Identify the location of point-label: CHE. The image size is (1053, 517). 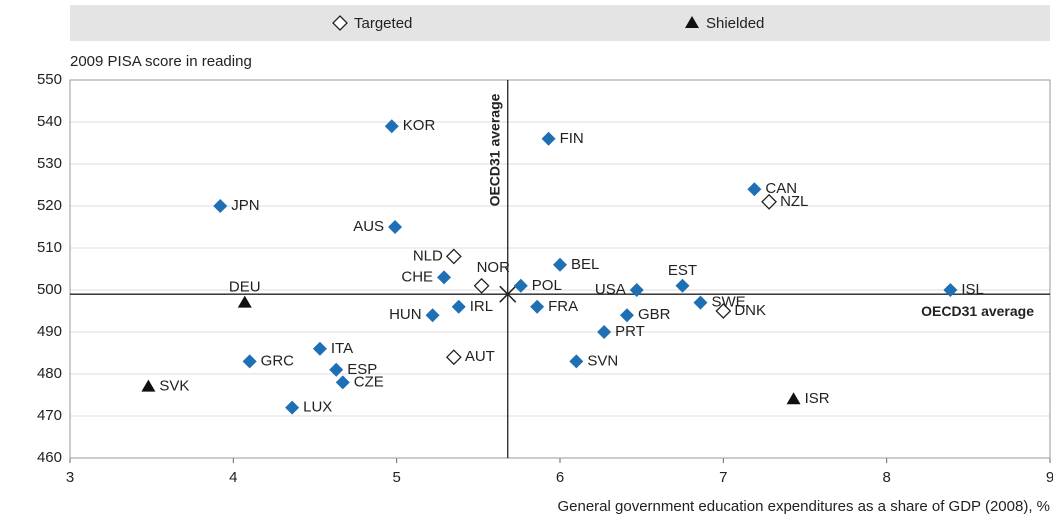
(417, 276).